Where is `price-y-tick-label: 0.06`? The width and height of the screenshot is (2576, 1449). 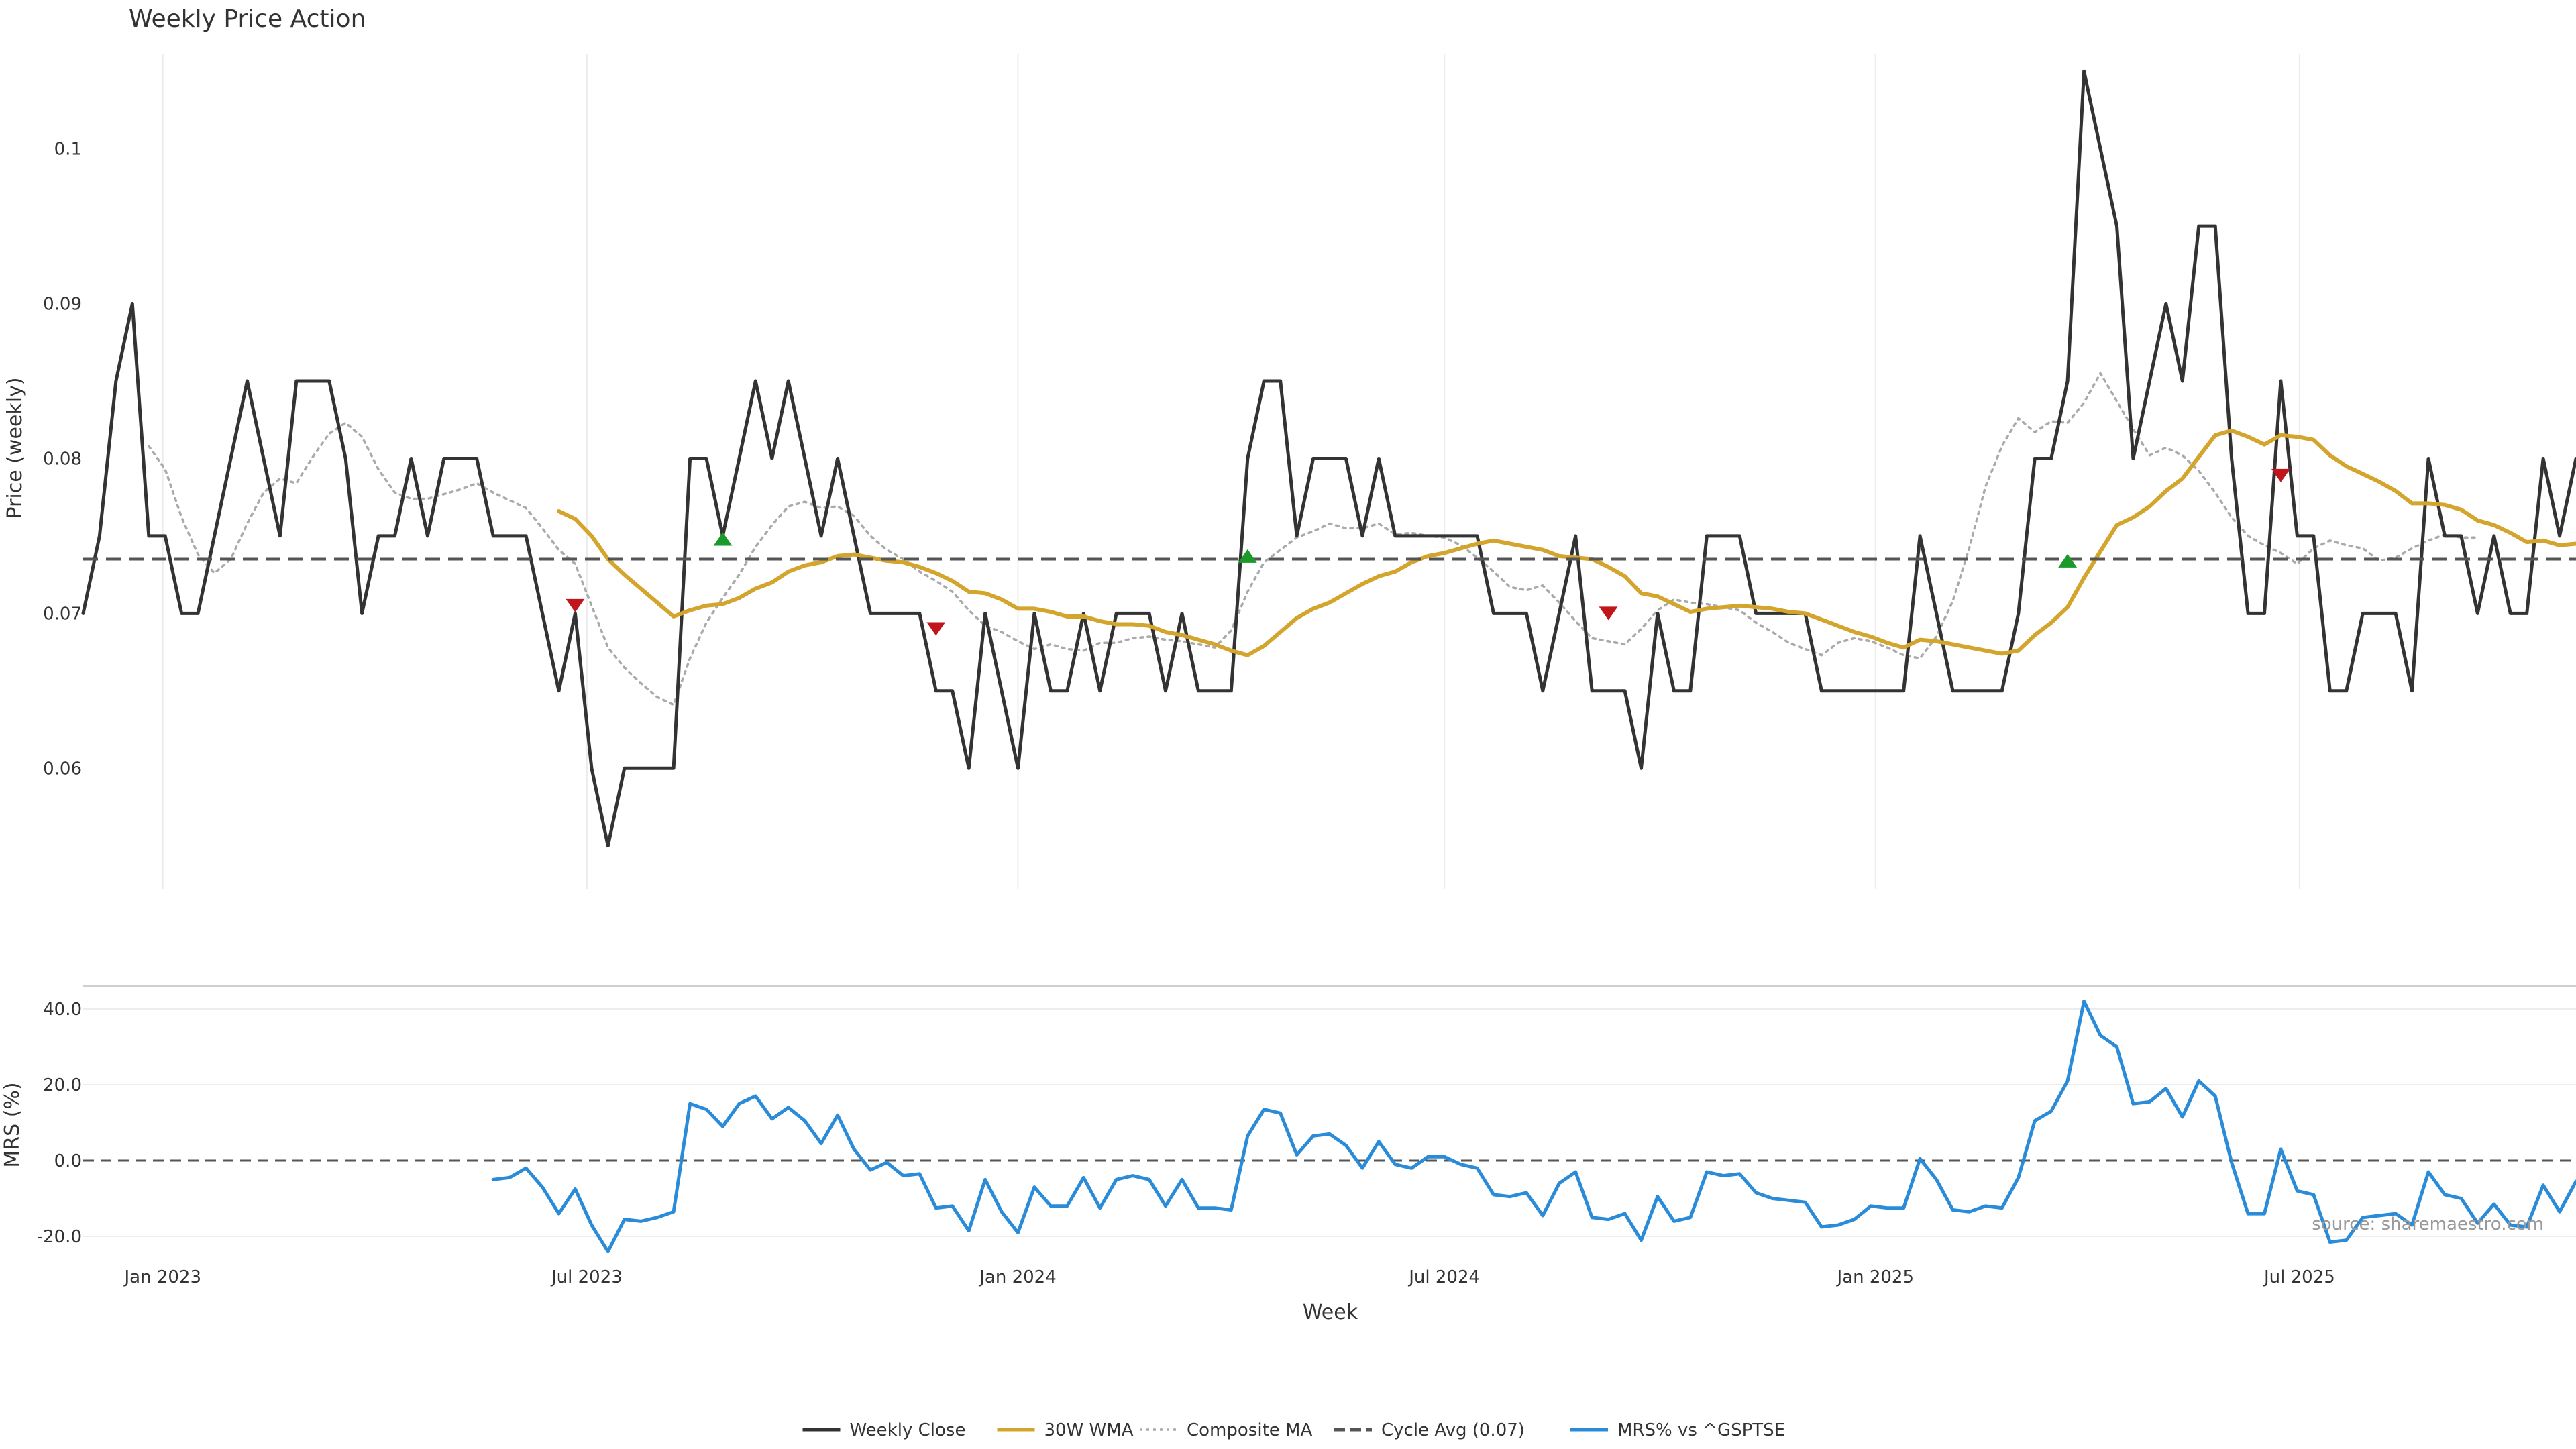
price-y-tick-label: 0.06 is located at coordinates (62, 769).